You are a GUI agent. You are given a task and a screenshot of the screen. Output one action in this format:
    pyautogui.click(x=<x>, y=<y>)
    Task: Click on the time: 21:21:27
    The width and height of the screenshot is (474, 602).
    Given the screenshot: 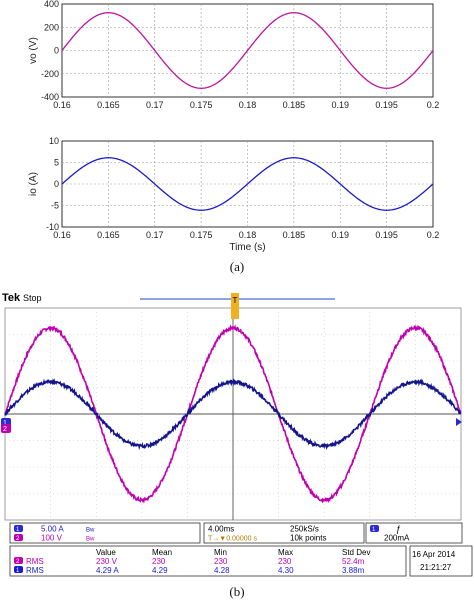 What is the action you would take?
    pyautogui.click(x=436, y=567)
    